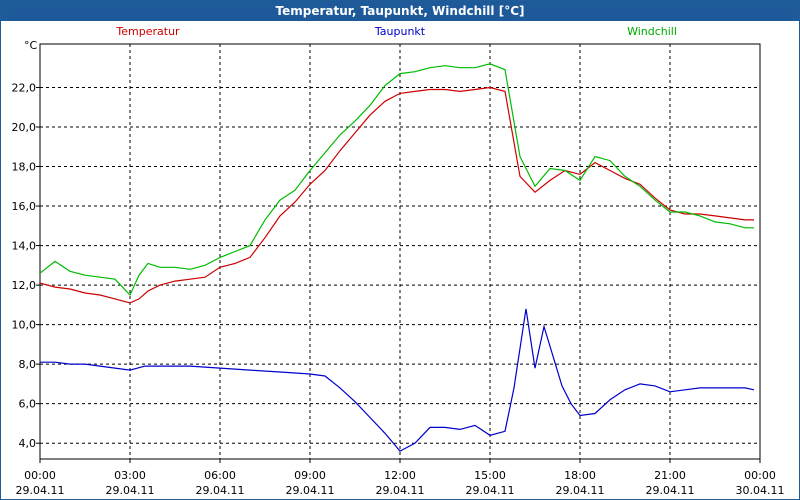 The height and width of the screenshot is (500, 800). What do you see at coordinates (28, 443) in the screenshot?
I see `y-tick-label: 4,0` at bounding box center [28, 443].